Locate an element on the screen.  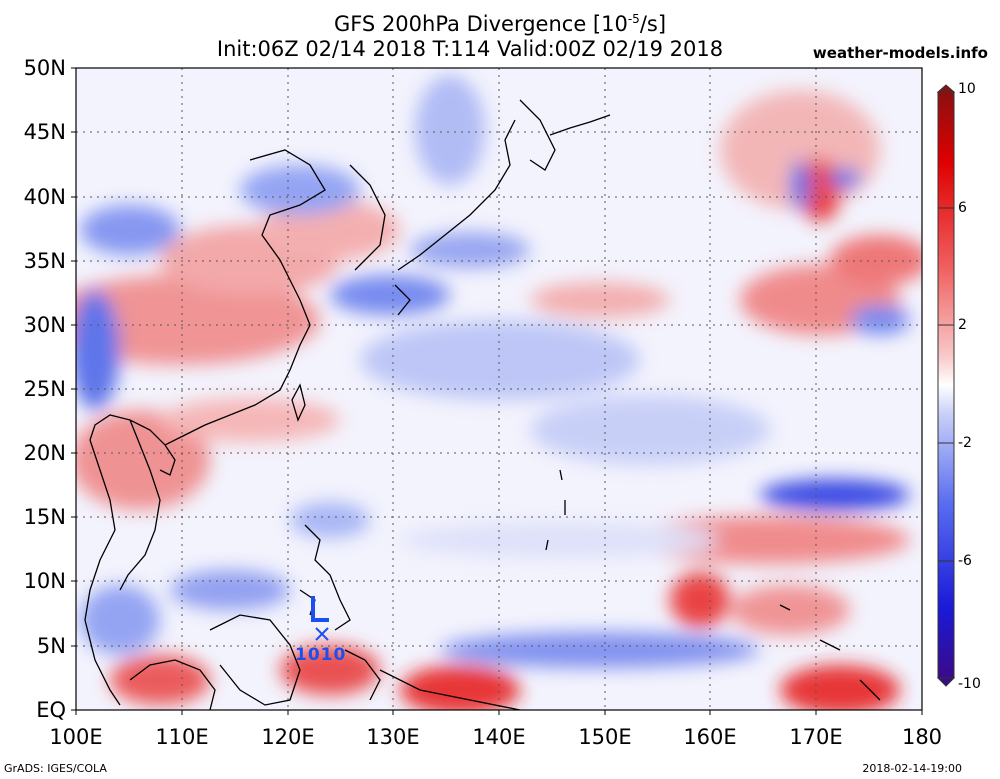
colorbar-label-m2: -2 is located at coordinates (965, 443).